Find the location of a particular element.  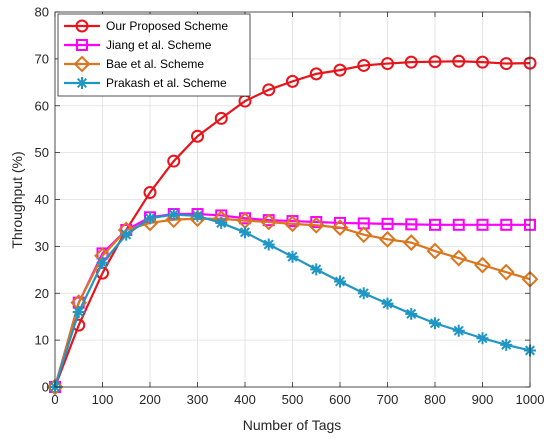

legend-entry: Jiang et al. Scheme is located at coordinates (138, 45).